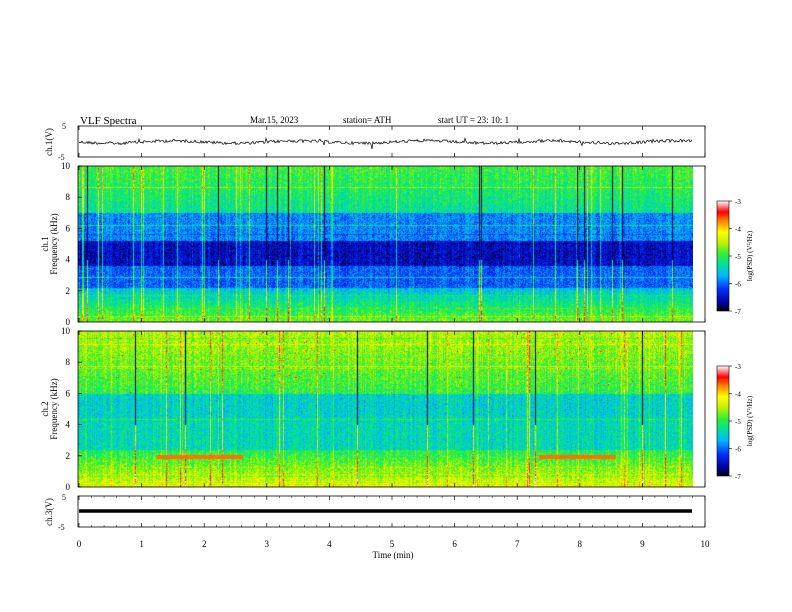 This screenshot has height=612, width=792. I want to click on x-tick-label: 1, so click(141, 544).